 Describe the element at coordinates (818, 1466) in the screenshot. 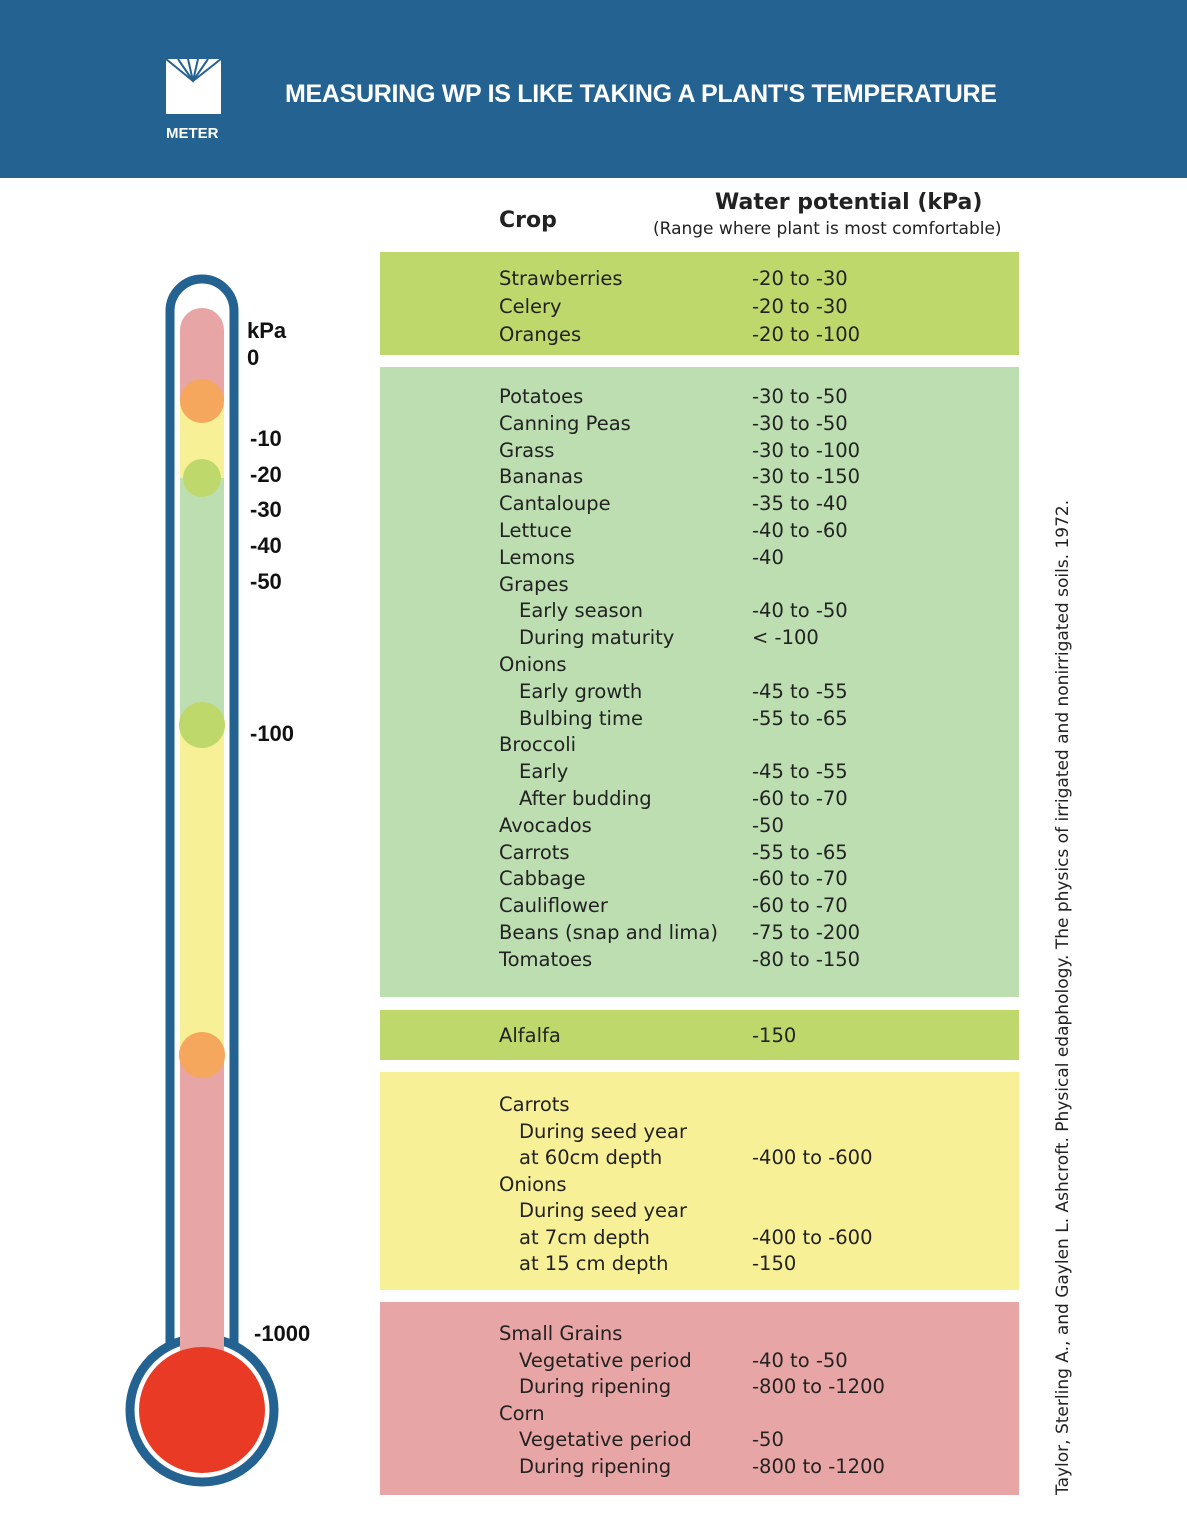

I see `water-potential-value: -800 to -1200` at that location.